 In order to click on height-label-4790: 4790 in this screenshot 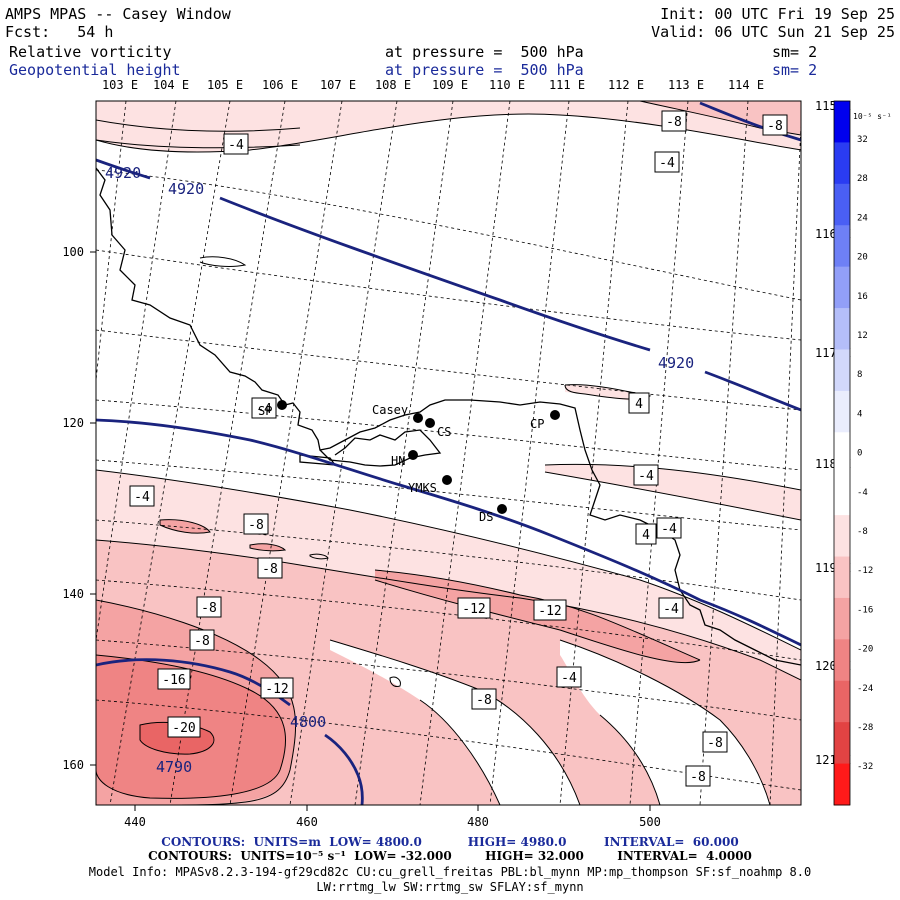, I will do `click(174, 767)`.